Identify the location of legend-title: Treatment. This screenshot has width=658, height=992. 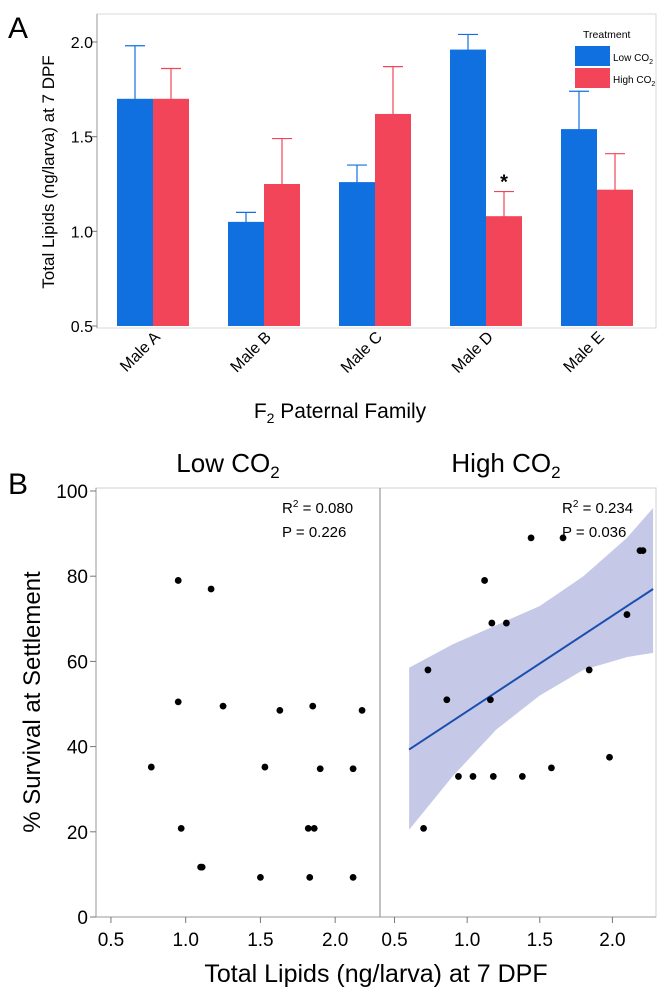
(607, 35).